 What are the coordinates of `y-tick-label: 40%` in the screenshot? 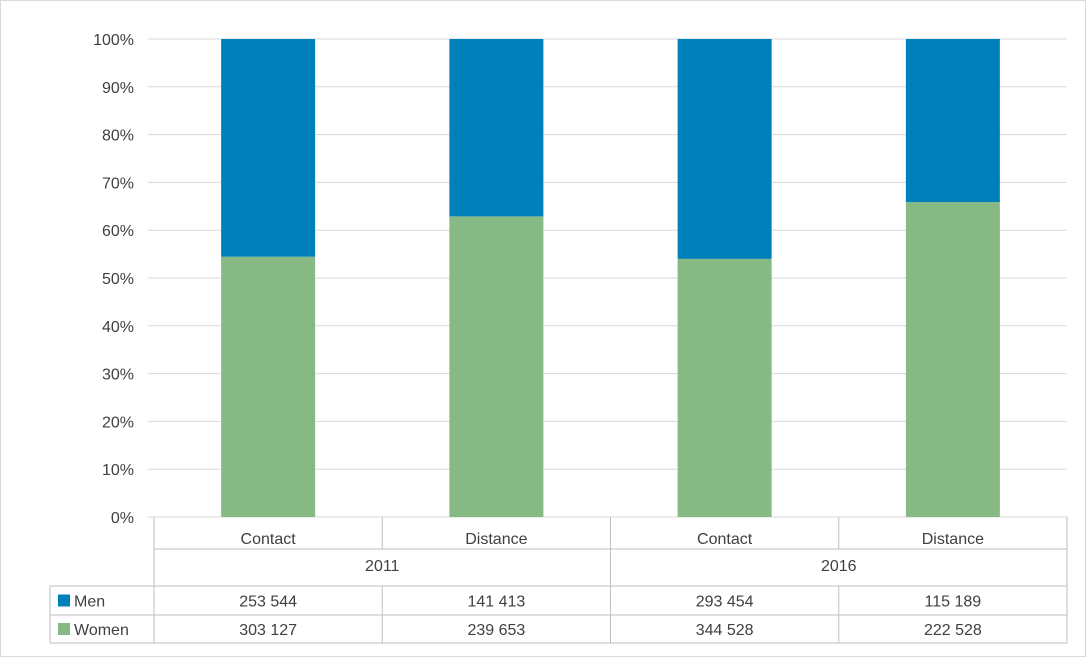 It's located at (118, 327).